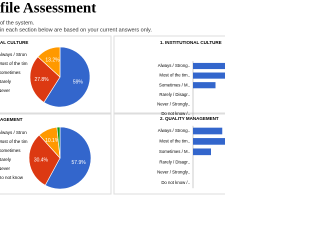  What do you see at coordinates (12, 177) in the screenshot?
I see `legend-label: Do not know` at bounding box center [12, 177].